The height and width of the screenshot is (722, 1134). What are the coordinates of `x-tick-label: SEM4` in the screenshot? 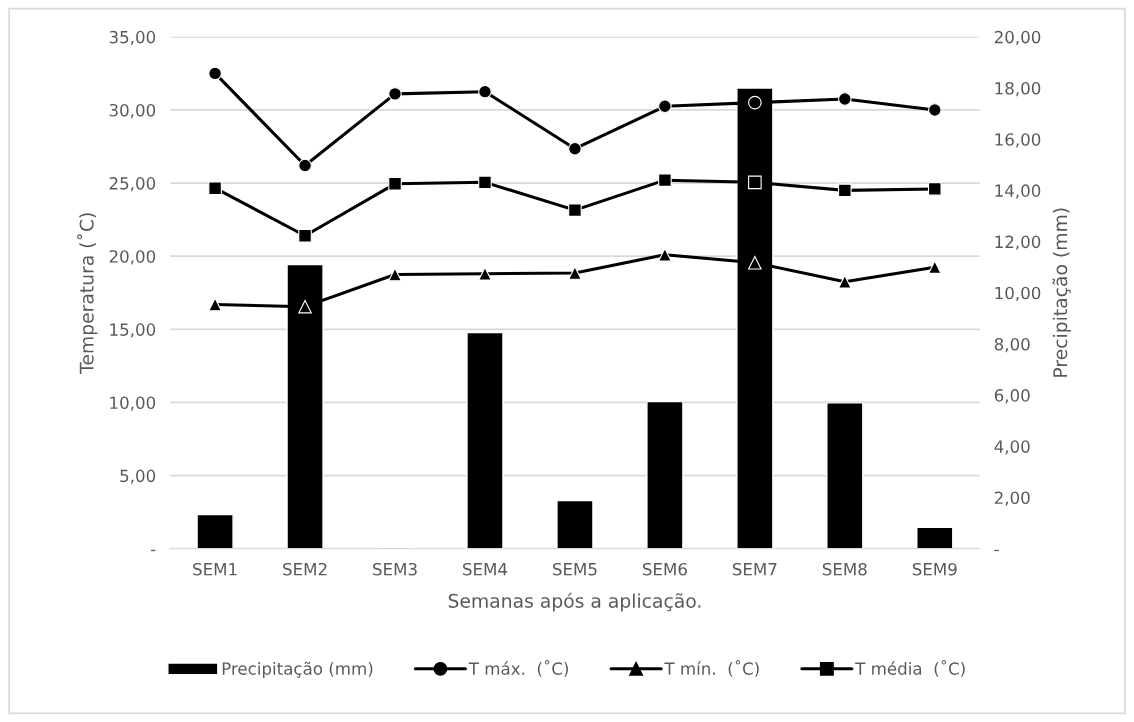 It's located at (485, 569).